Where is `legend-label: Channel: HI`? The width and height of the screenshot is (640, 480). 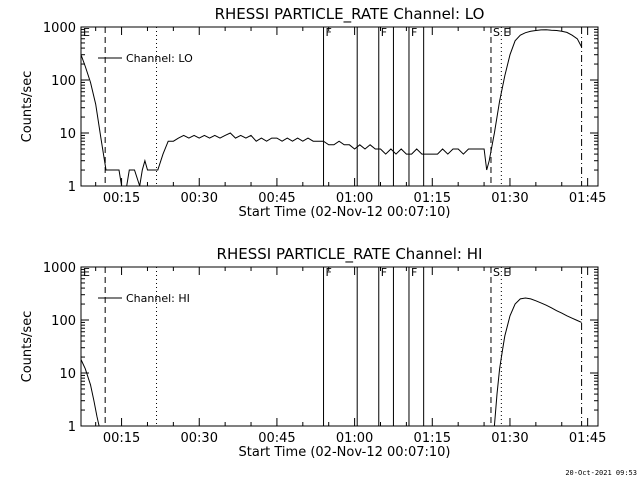
legend-label: Channel: HI is located at coordinates (158, 298).